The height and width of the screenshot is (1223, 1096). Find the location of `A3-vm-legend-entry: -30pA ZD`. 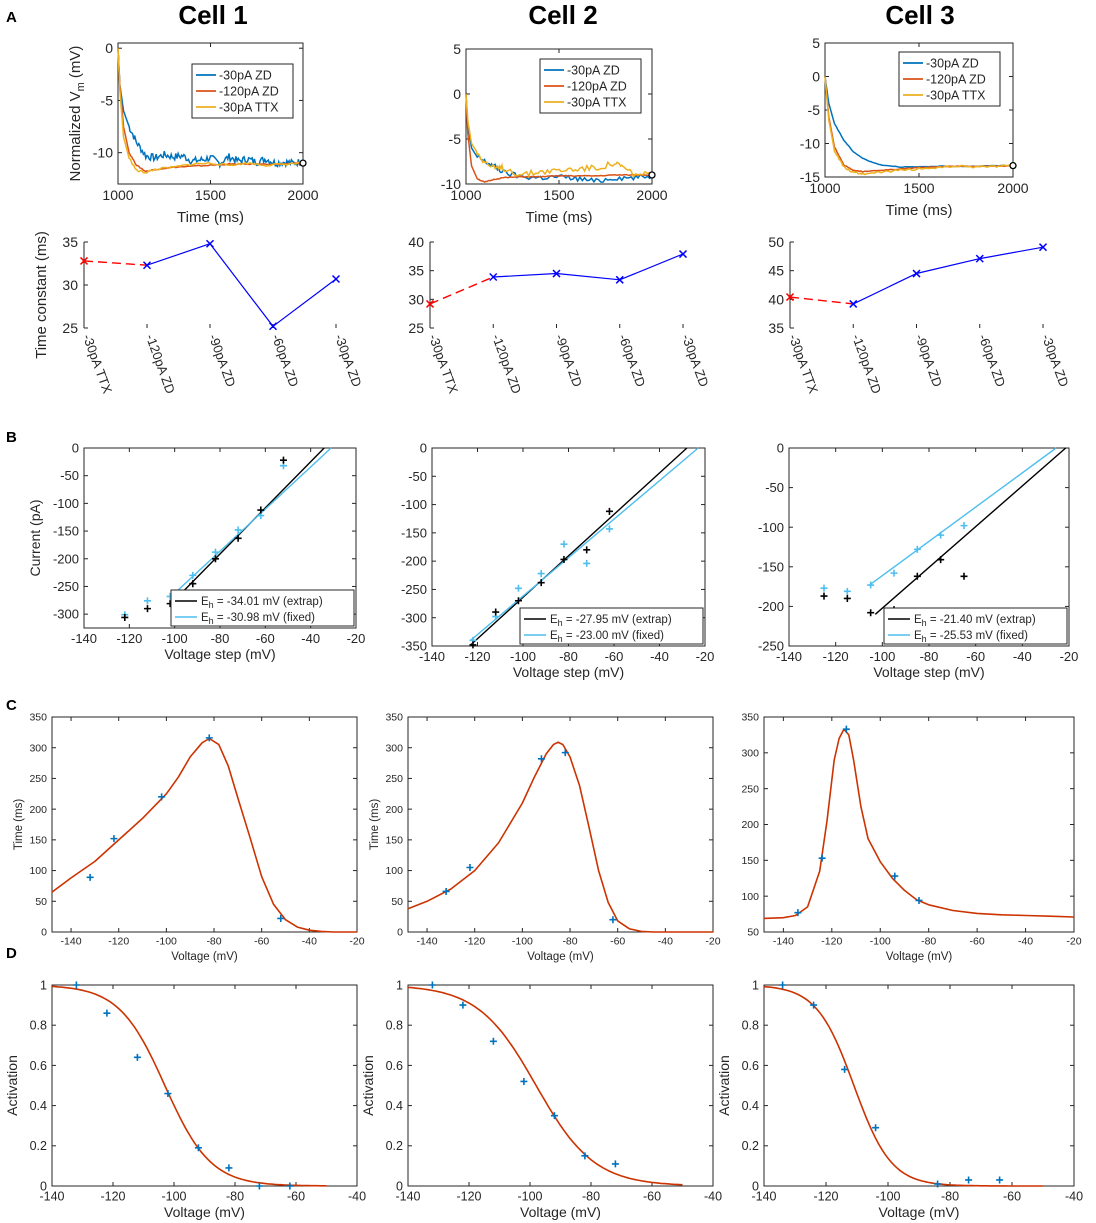

A3-vm-legend-entry: -30pA ZD is located at coordinates (952, 64).